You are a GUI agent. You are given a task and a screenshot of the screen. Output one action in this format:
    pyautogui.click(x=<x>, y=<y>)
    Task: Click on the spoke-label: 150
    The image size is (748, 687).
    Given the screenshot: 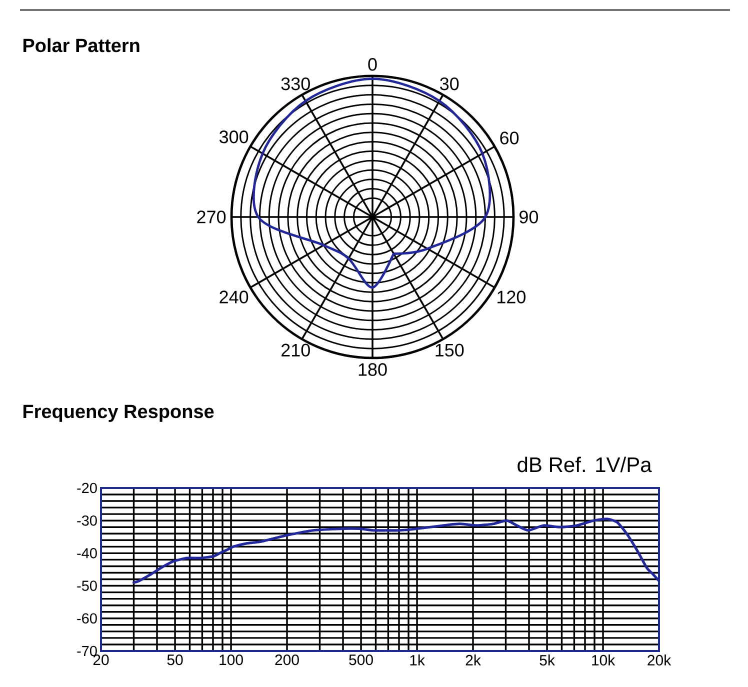 What is the action you would take?
    pyautogui.click(x=450, y=350)
    